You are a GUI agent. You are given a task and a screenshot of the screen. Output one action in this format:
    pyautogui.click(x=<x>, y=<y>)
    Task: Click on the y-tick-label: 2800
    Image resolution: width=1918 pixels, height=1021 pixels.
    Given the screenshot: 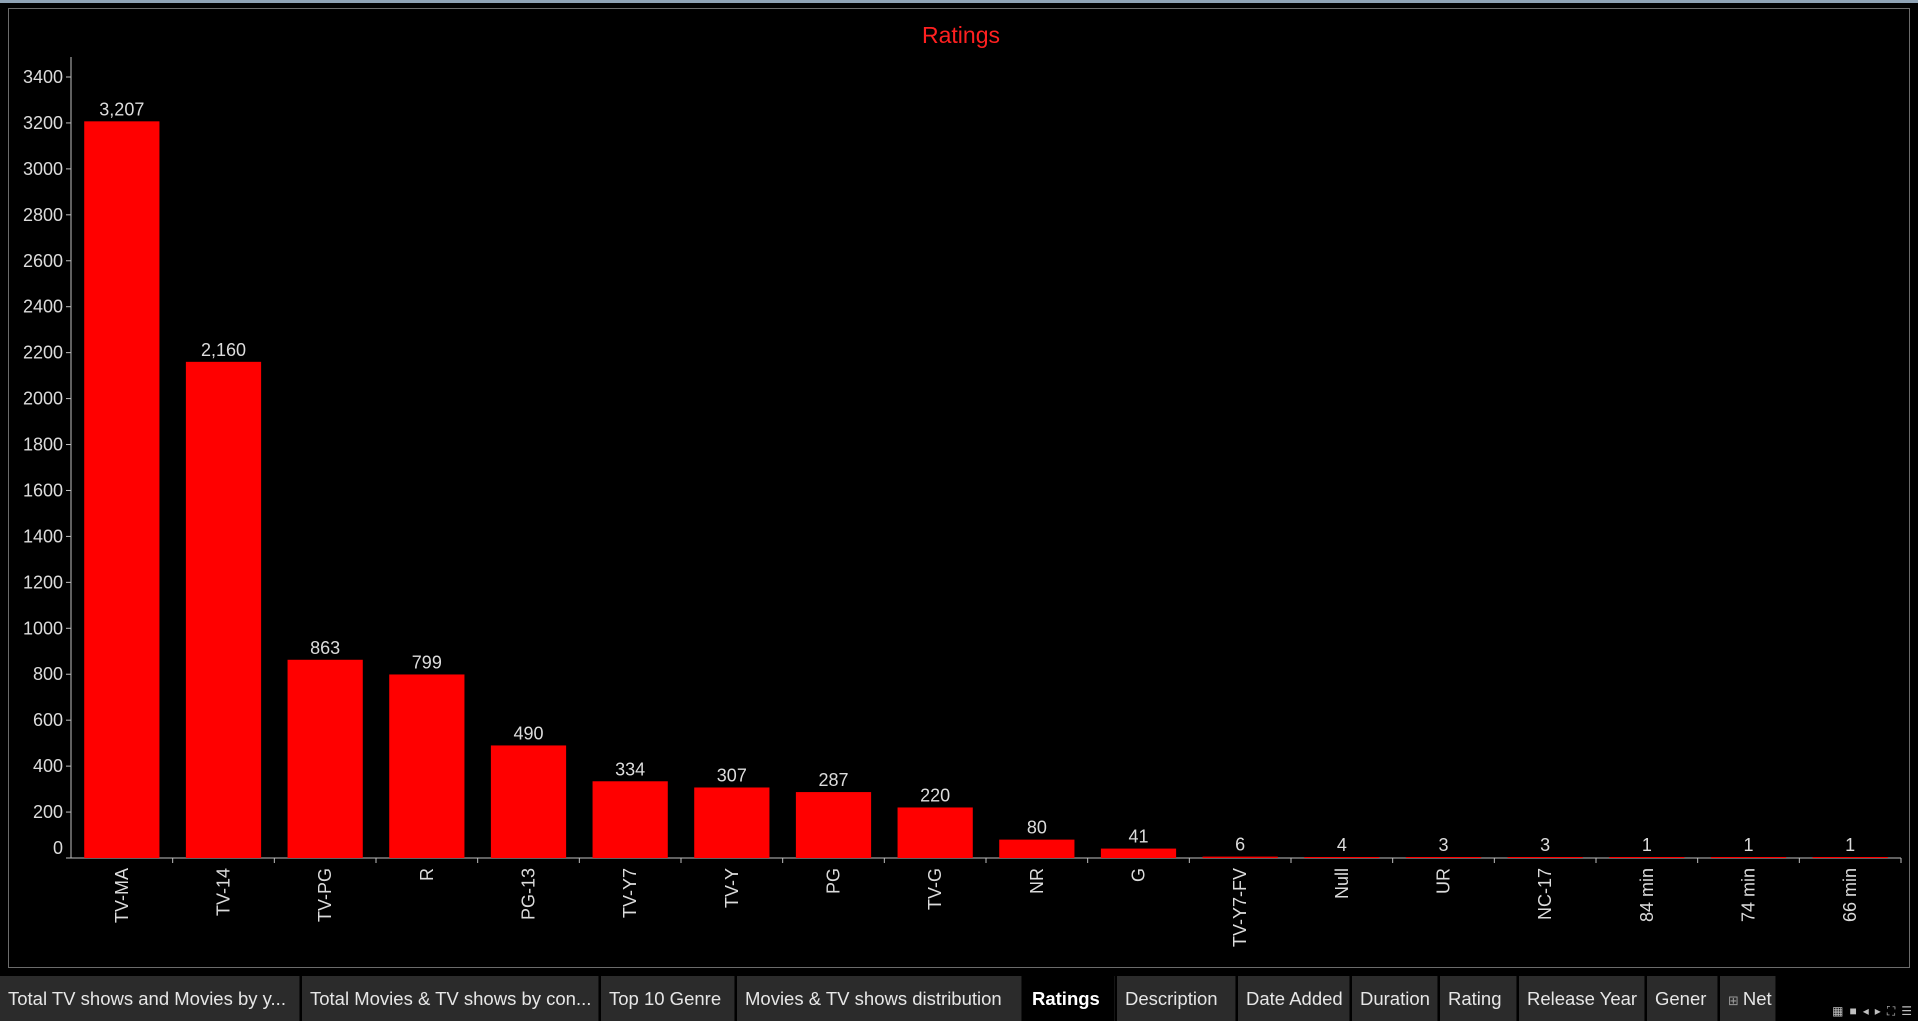 What is the action you would take?
    pyautogui.click(x=43, y=215)
    